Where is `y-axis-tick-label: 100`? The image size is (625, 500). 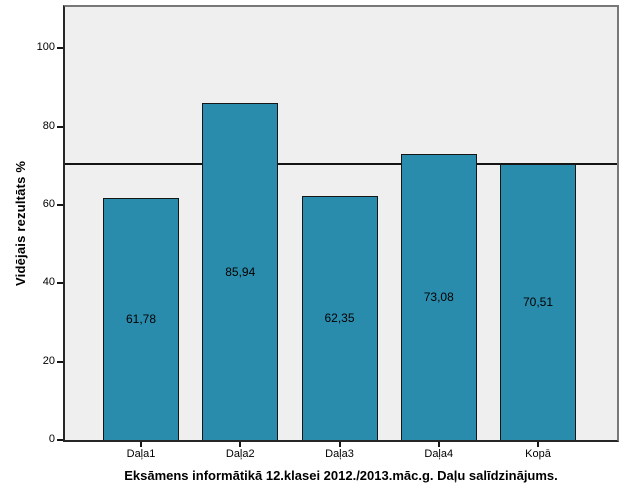
y-axis-tick-label: 100 is located at coordinates (45, 47).